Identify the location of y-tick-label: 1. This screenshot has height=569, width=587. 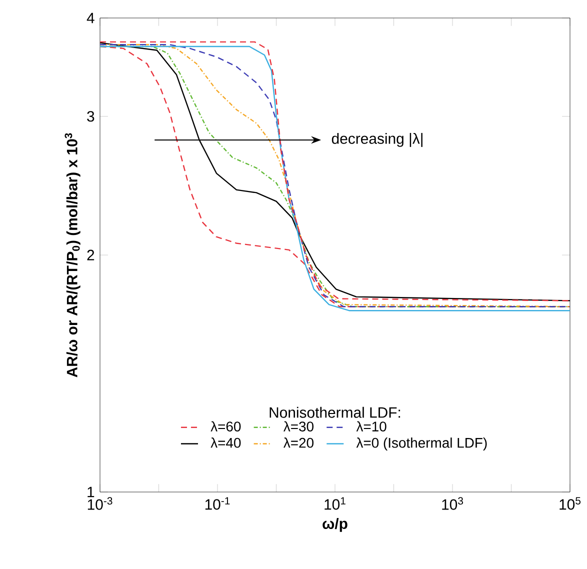
(91, 492).